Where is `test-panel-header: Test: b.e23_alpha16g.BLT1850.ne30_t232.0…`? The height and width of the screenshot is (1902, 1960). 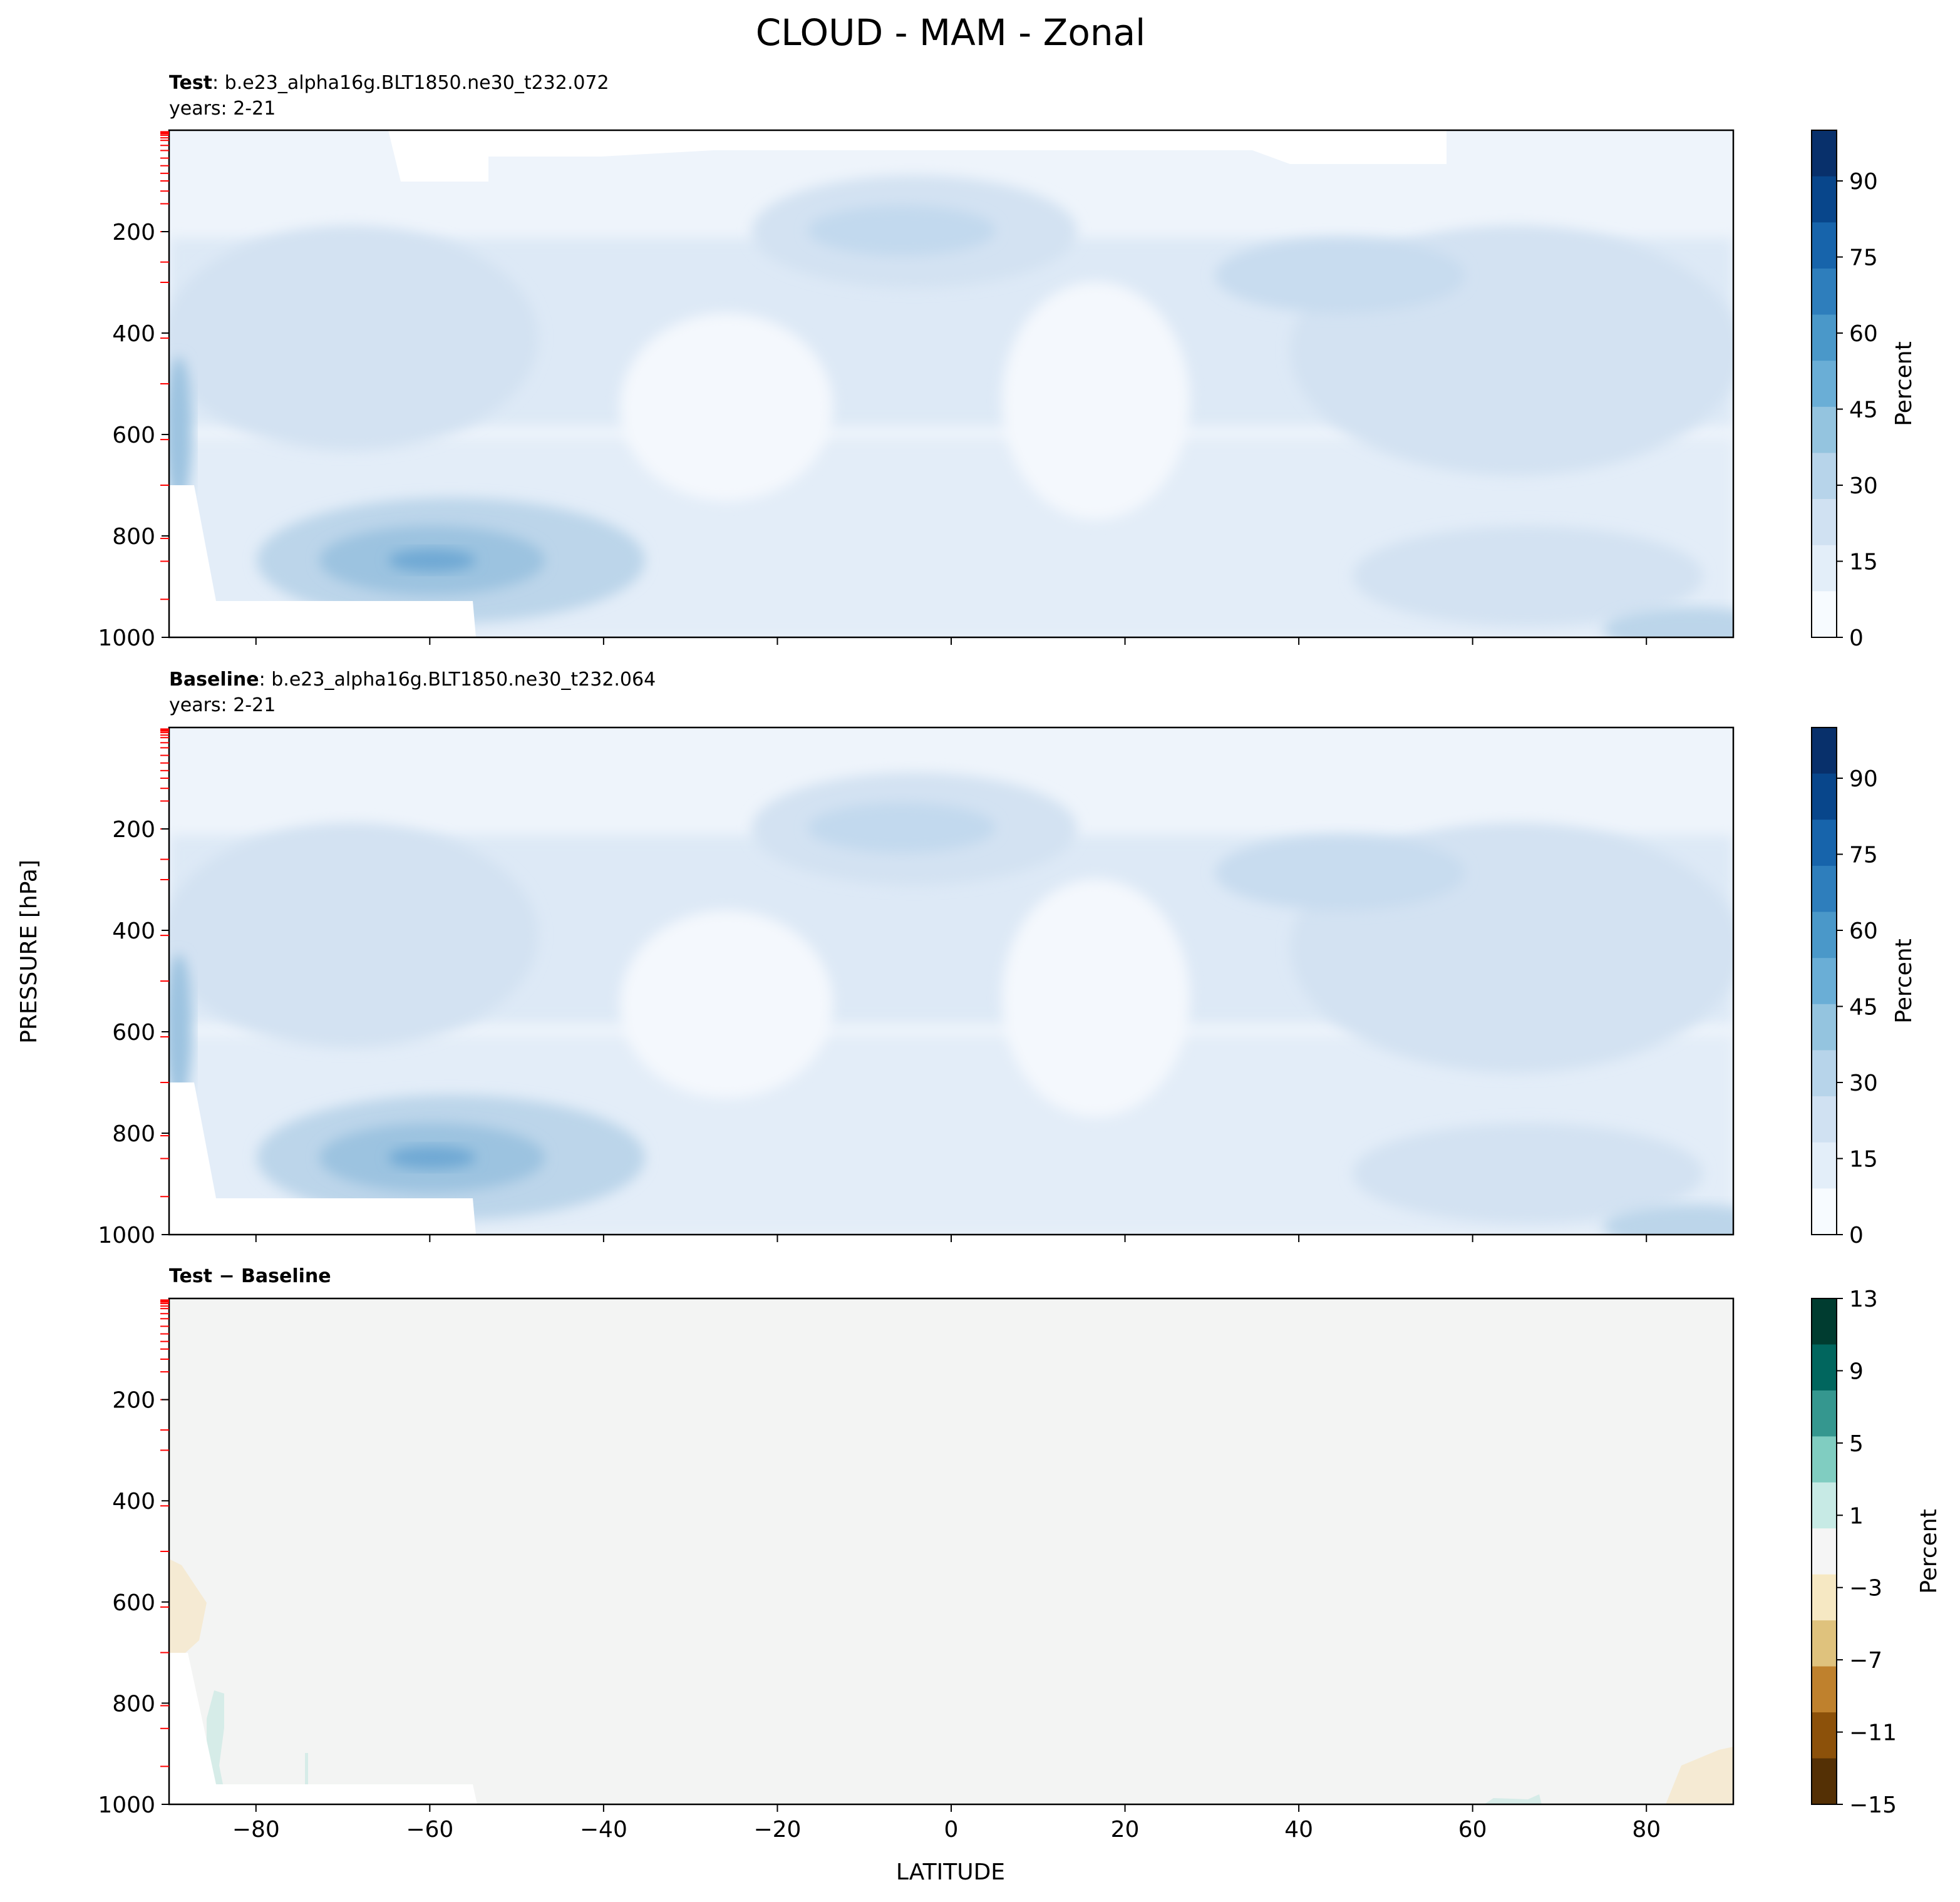 test-panel-header: Test: b.e23_alpha16g.BLT1850.ne30_t232.0… is located at coordinates (389, 83).